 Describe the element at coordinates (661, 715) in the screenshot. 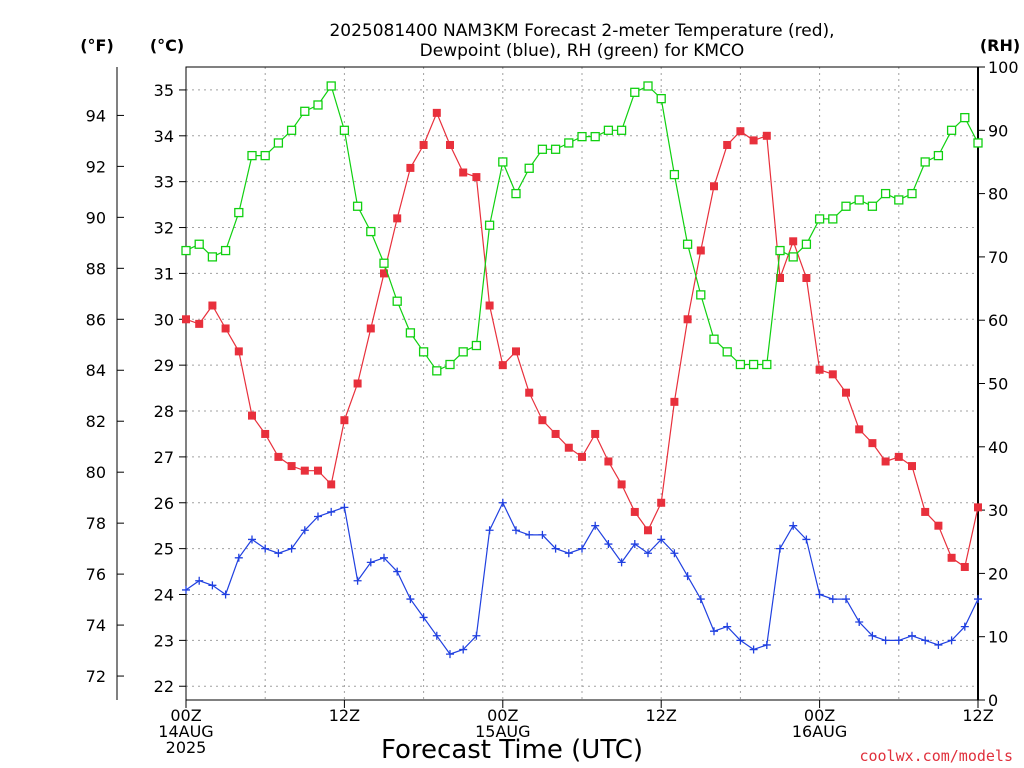

I see `x-tick-label: 12Z` at that location.